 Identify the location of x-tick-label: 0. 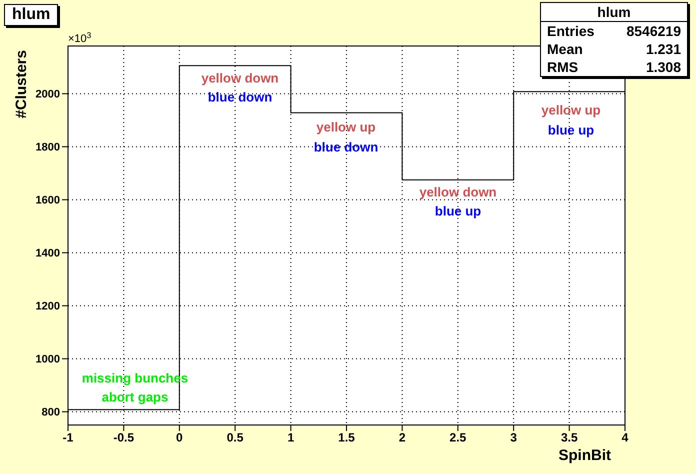
(180, 437).